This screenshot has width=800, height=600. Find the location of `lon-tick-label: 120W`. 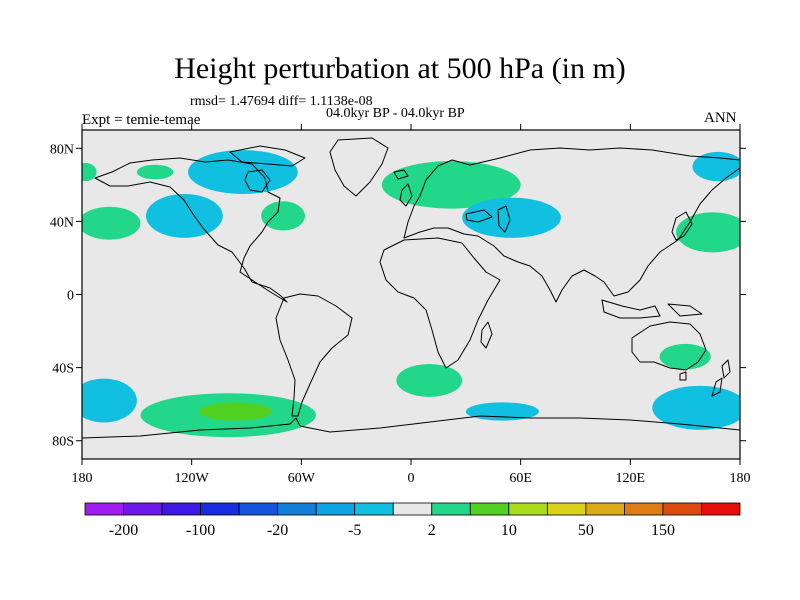

lon-tick-label: 120W is located at coordinates (192, 478).